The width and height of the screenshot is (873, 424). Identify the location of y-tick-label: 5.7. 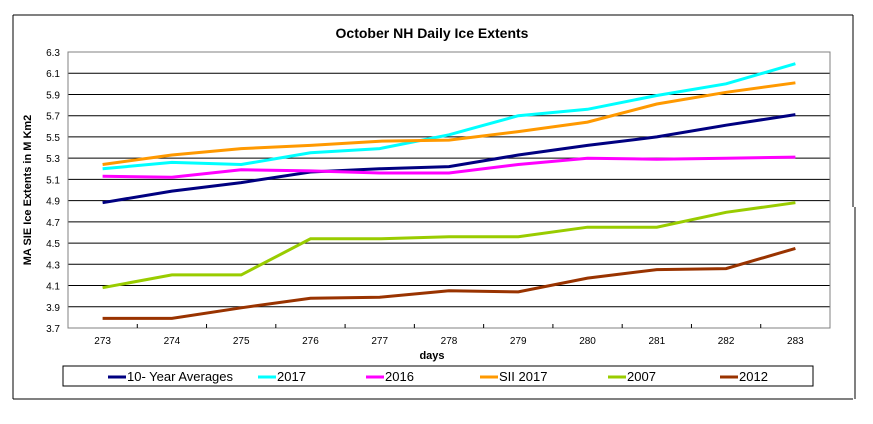
(53, 117).